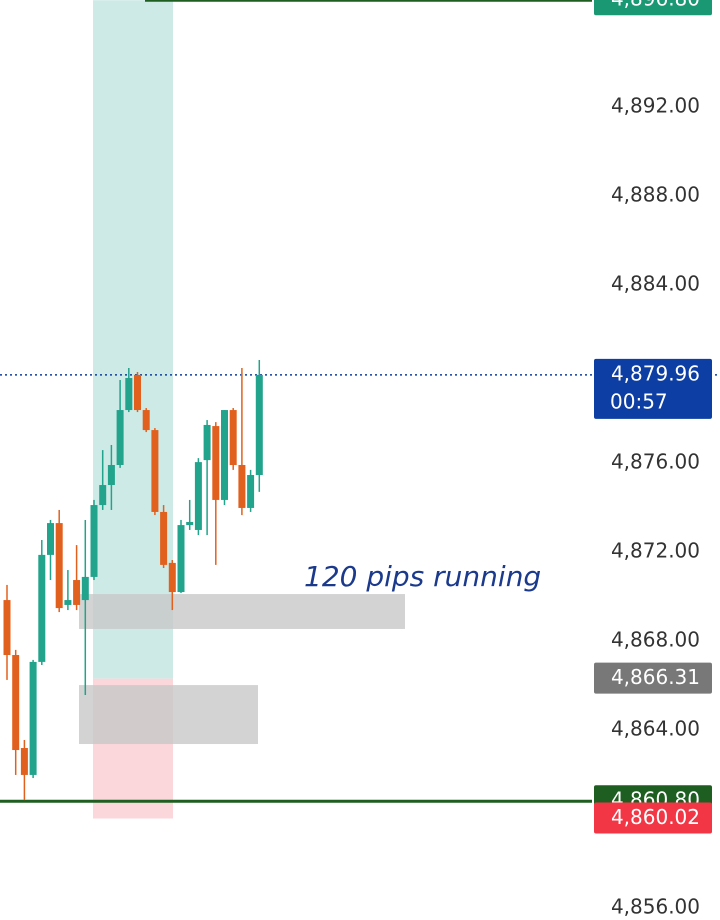  I want to click on price-label: 4,866.31, so click(655, 677).